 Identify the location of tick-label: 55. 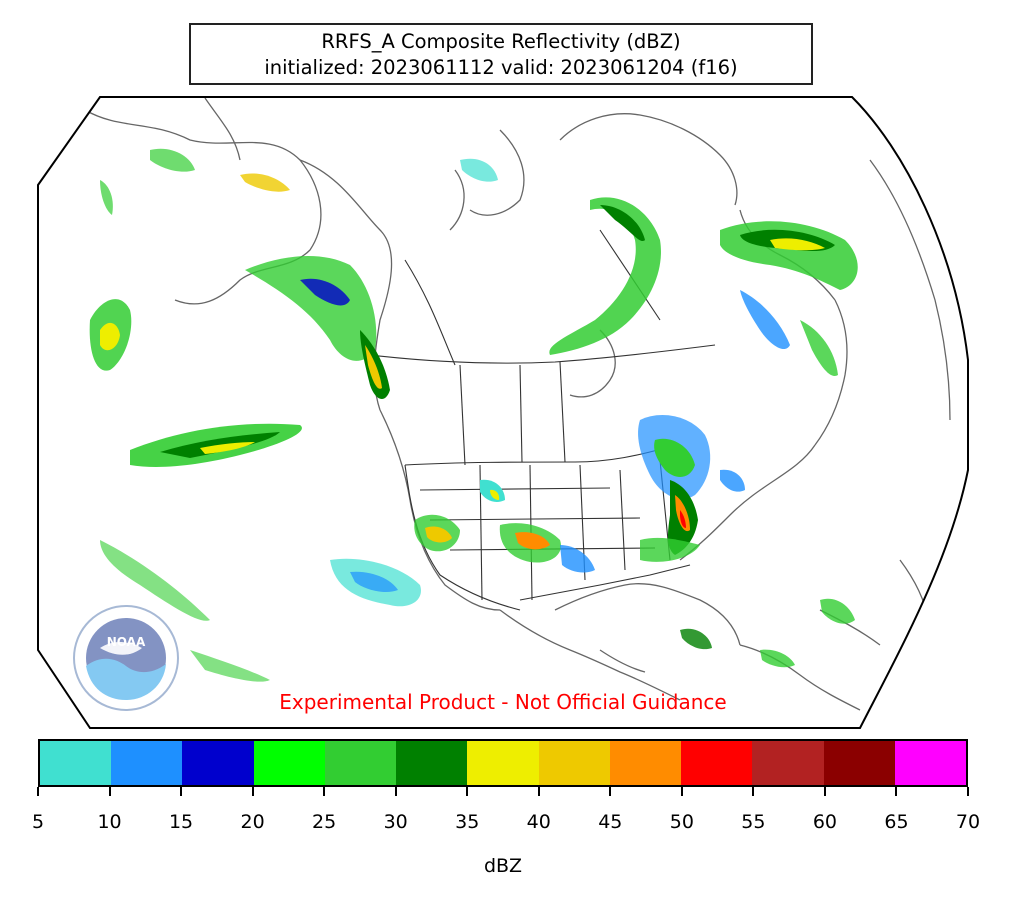
(753, 822).